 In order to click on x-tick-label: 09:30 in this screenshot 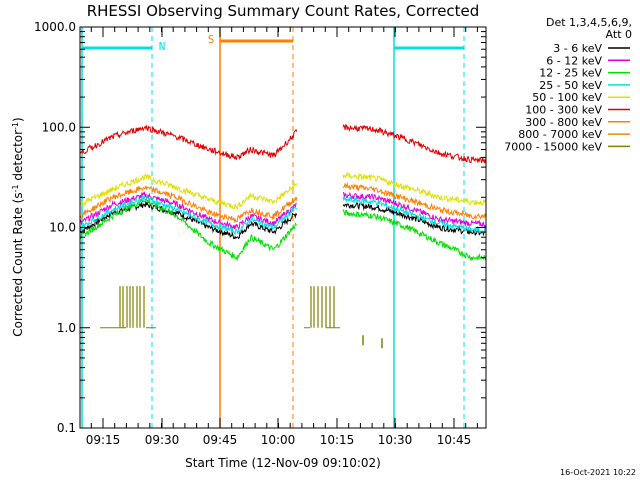, I will do `click(162, 440)`.